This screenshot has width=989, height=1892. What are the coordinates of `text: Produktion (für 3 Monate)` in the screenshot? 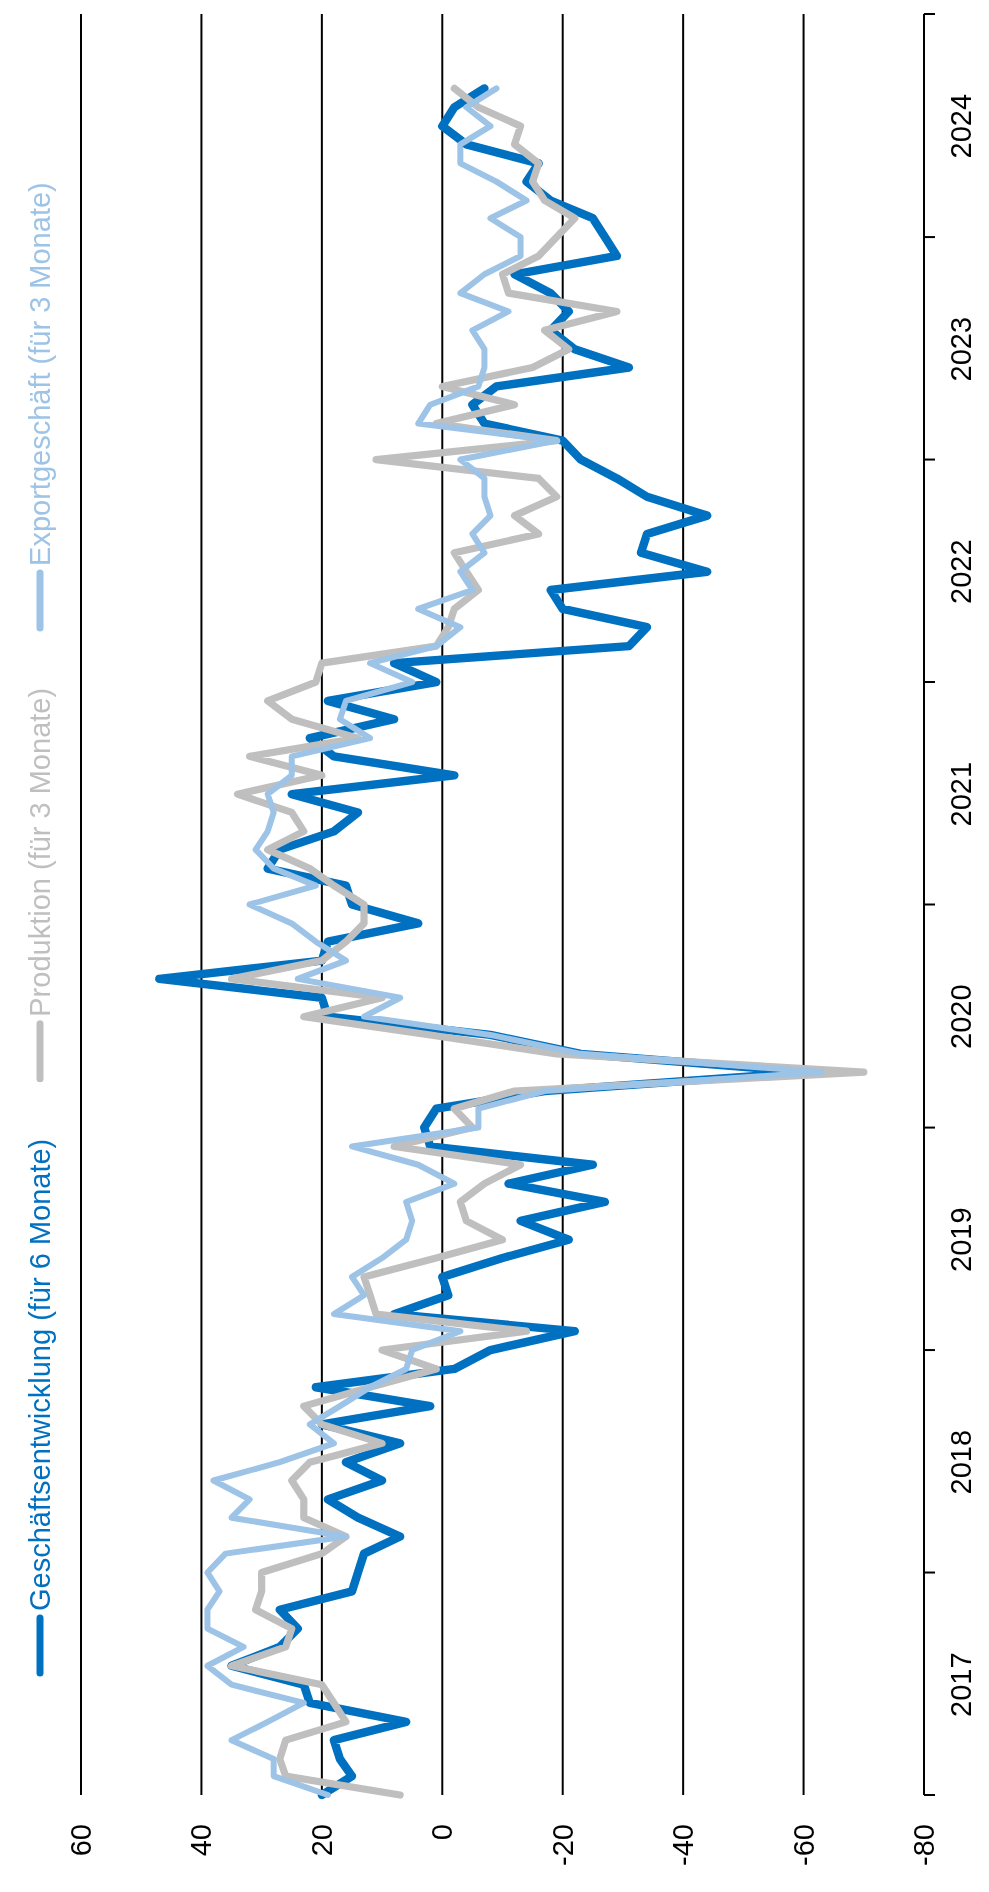 It's located at (40, 852).